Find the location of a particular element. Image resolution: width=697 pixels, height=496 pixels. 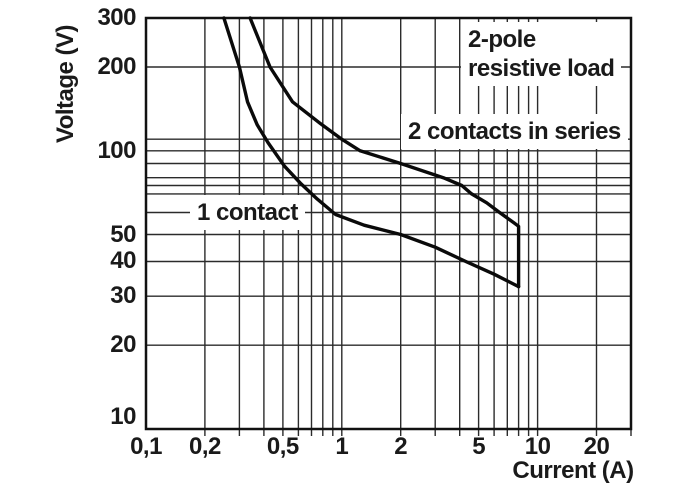

load-type-line2: resistive load is located at coordinates (541, 68).